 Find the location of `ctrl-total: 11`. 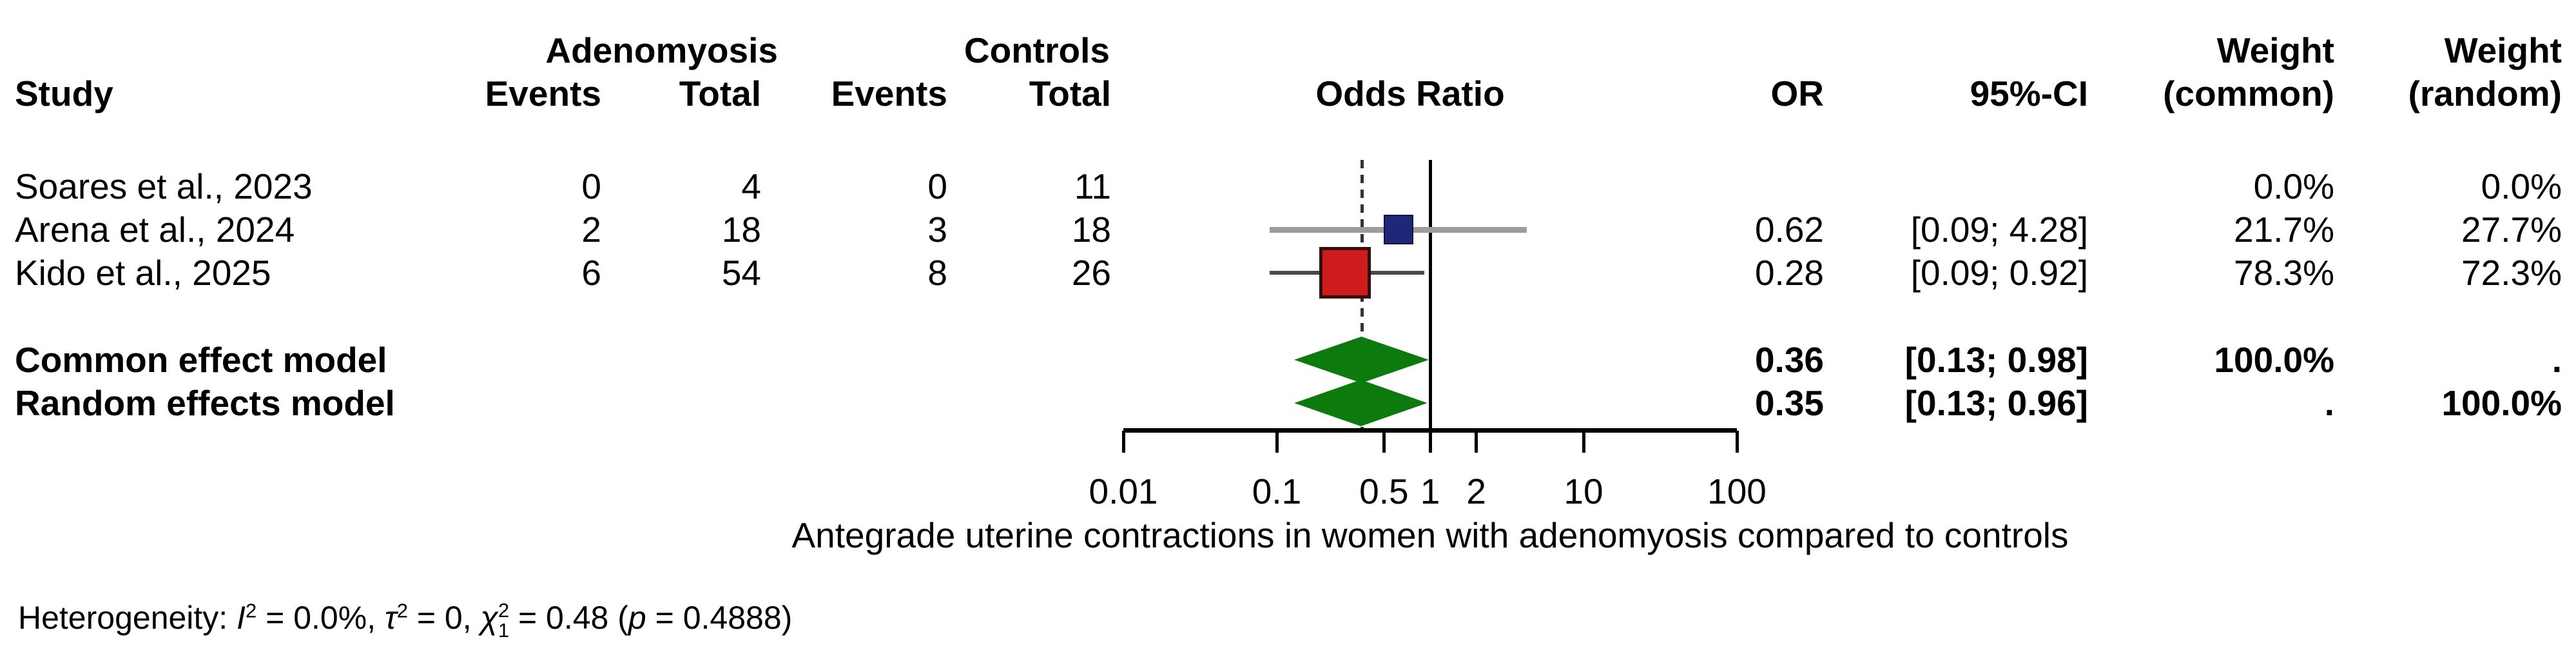

ctrl-total: 11 is located at coordinates (1092, 186).